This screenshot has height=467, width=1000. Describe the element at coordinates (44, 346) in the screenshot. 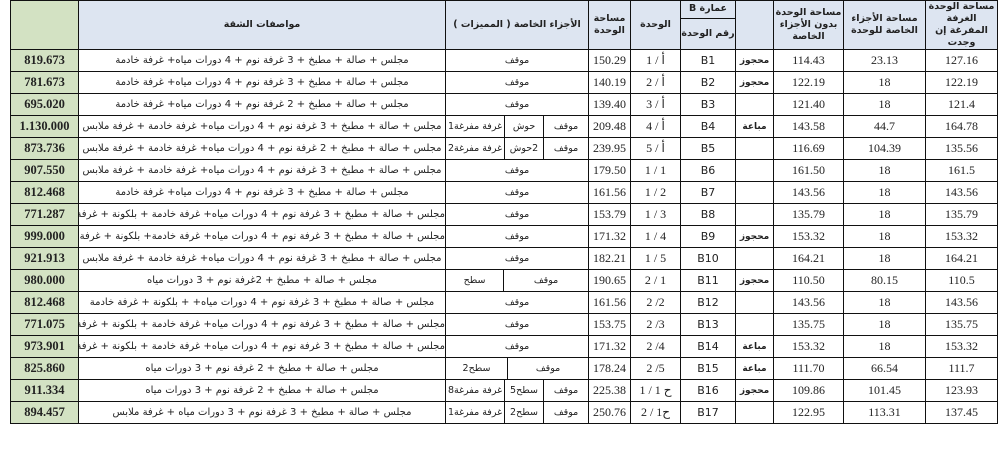

I see `cell-price: 973.901` at that location.